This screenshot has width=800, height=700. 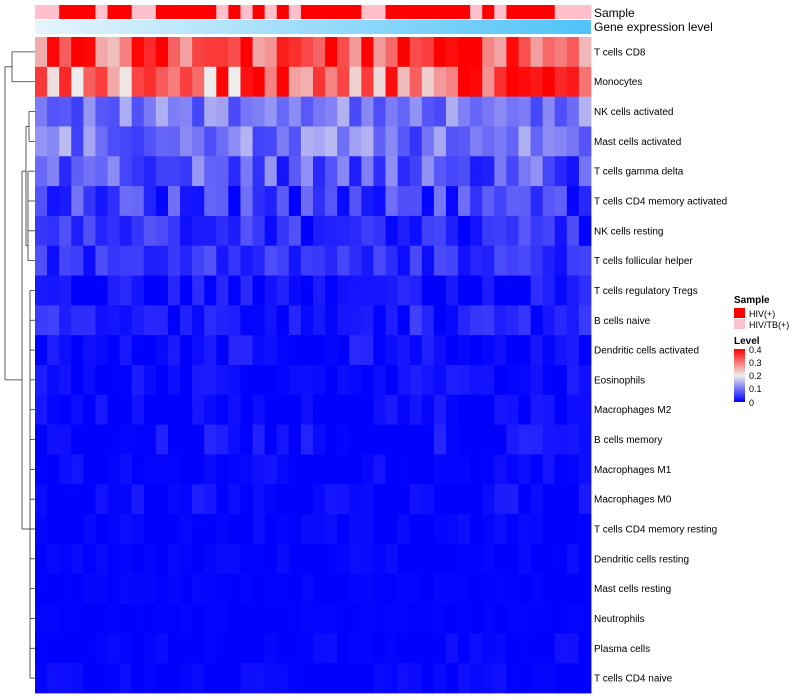 I want to click on row-label: Dendritic cells resting, so click(x=641, y=559).